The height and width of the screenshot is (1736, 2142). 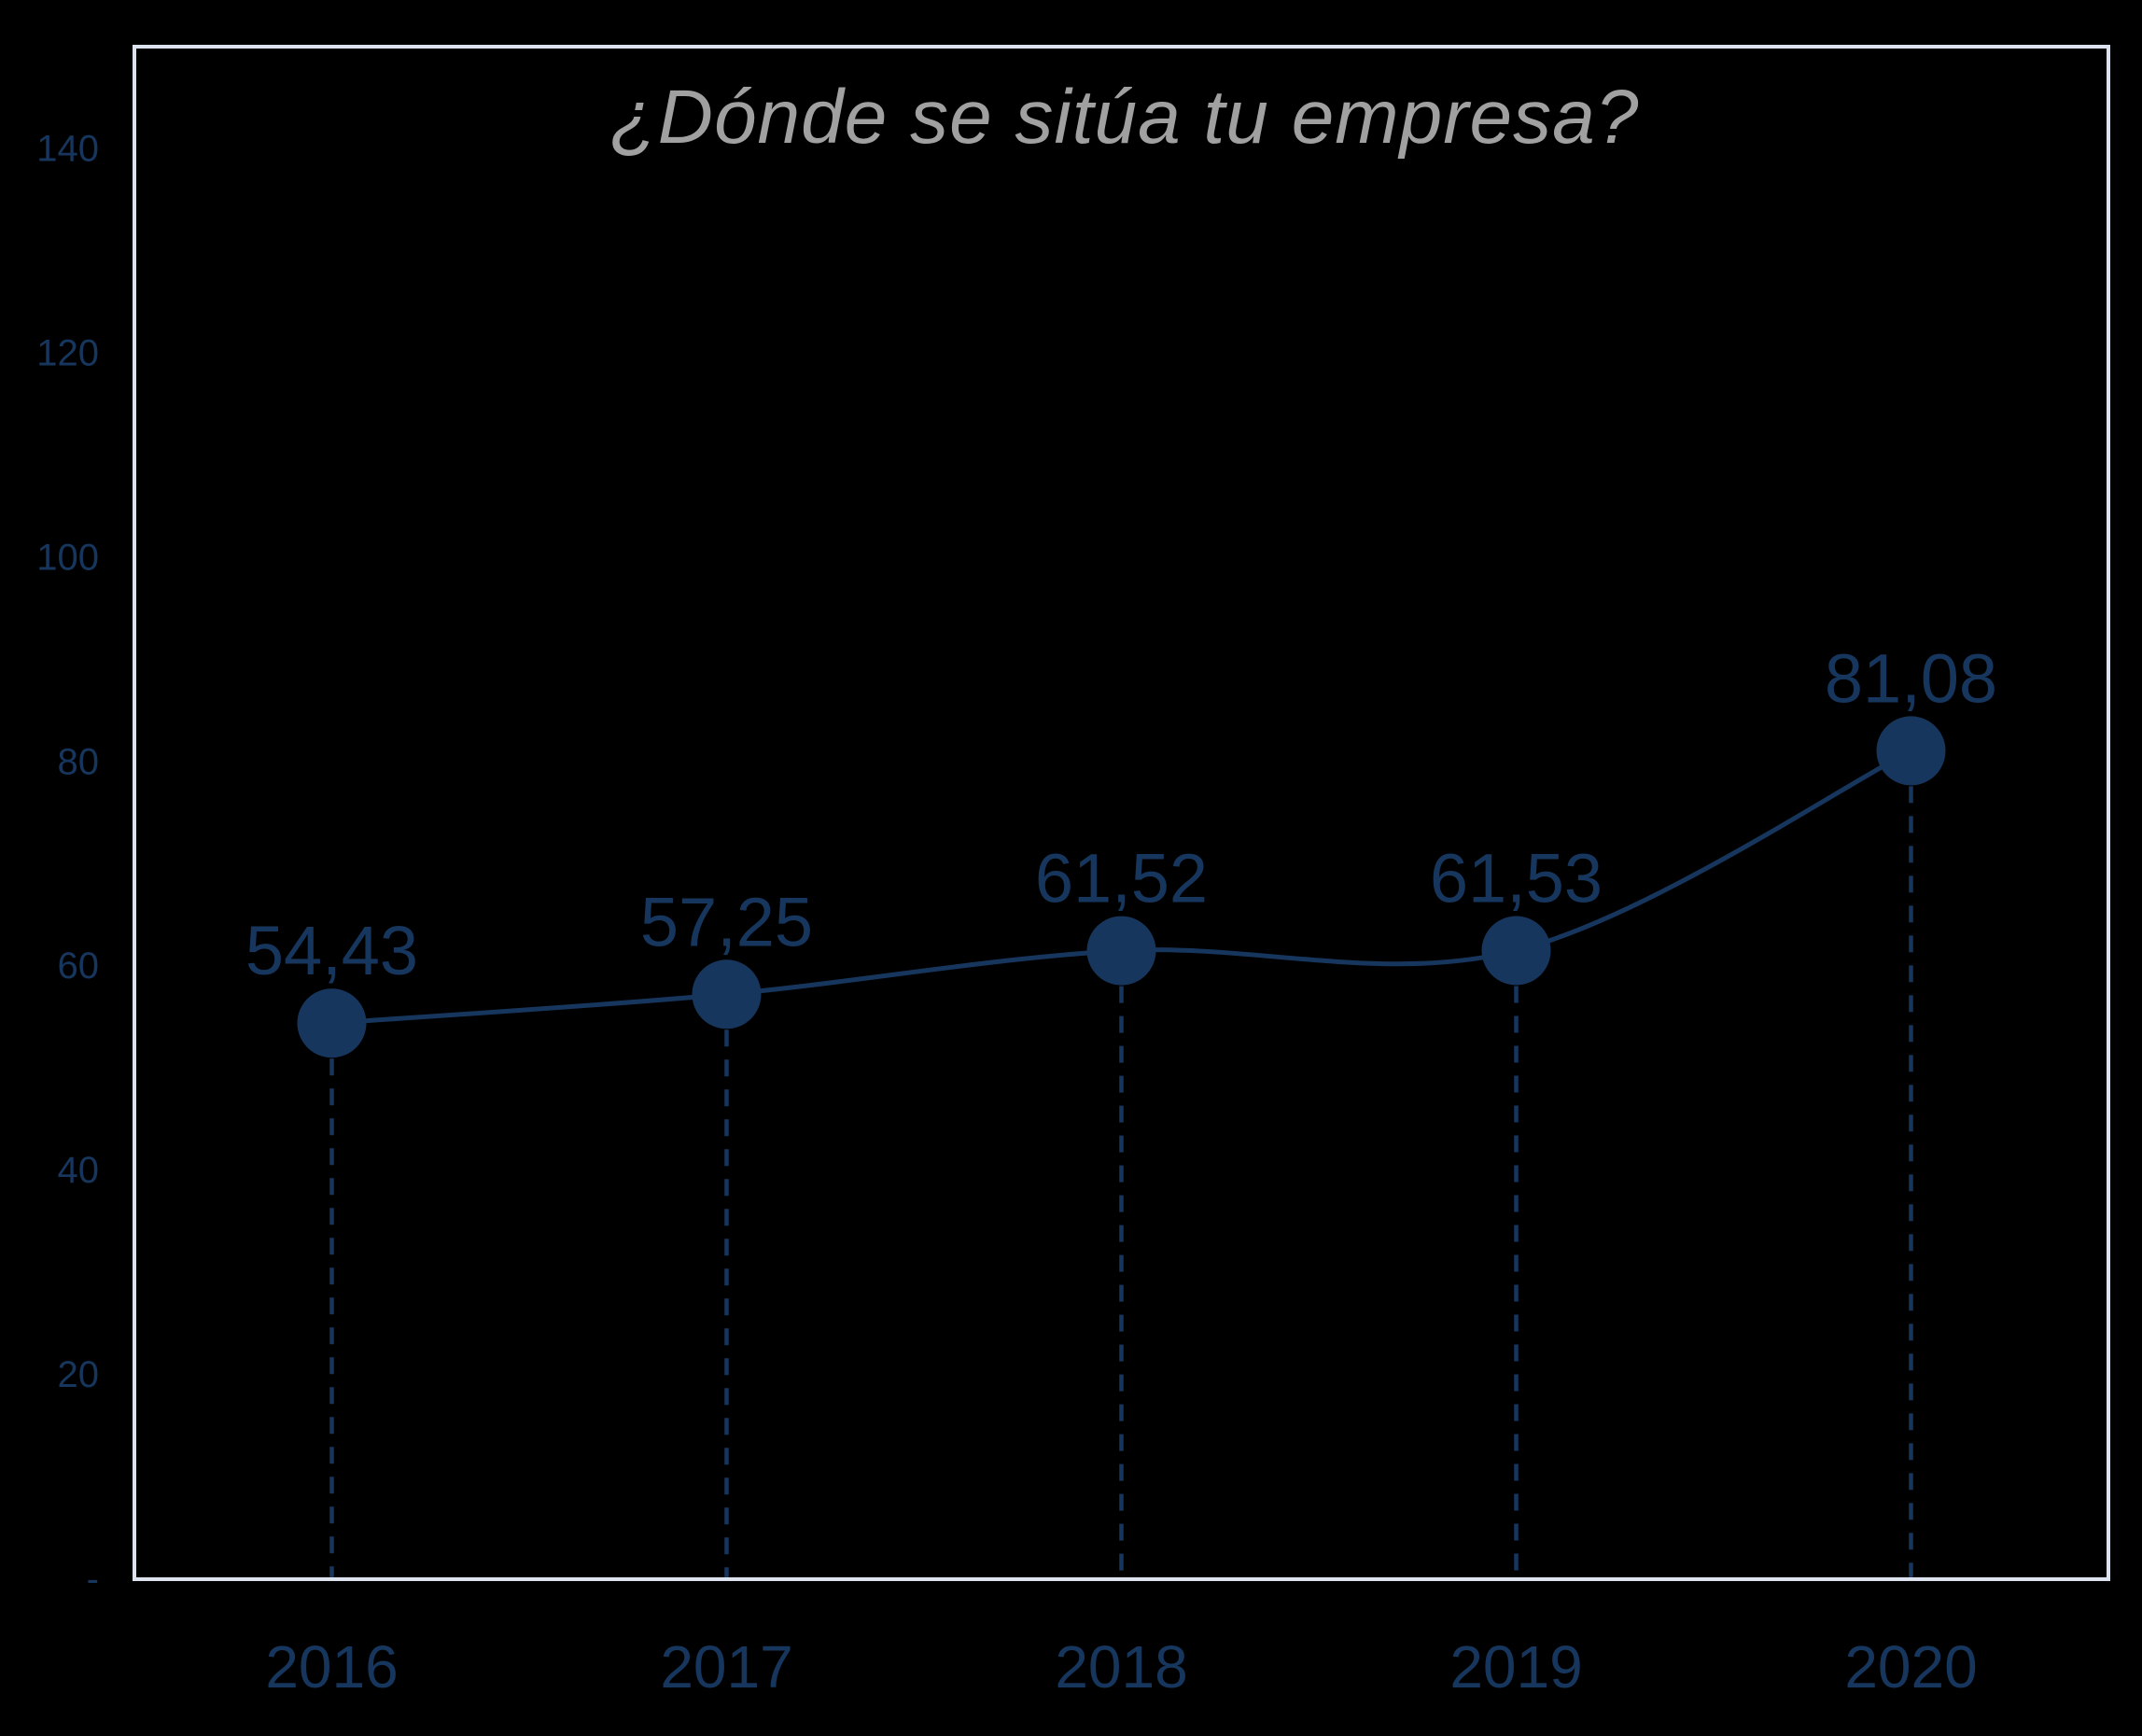 I want to click on x-category-label: 2016, so click(x=331, y=1667).